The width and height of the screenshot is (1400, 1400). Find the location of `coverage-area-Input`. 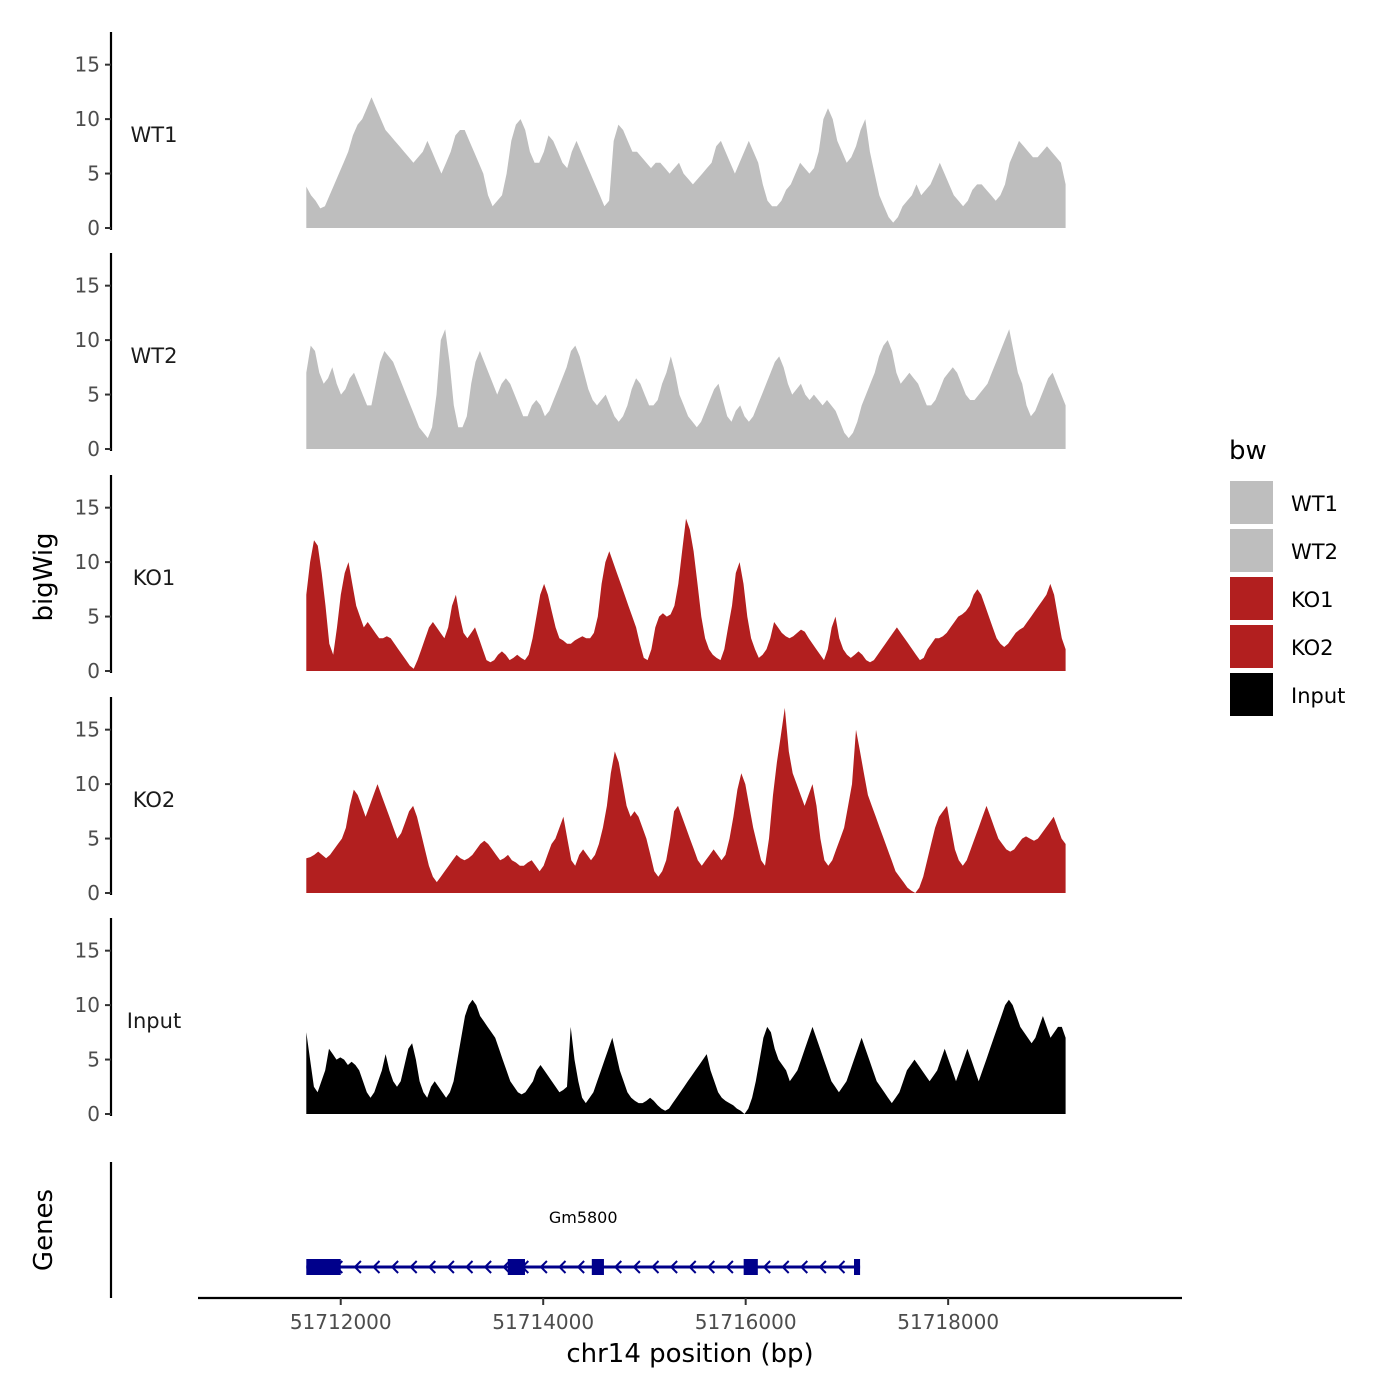

coverage-area-Input is located at coordinates (686, 1056).